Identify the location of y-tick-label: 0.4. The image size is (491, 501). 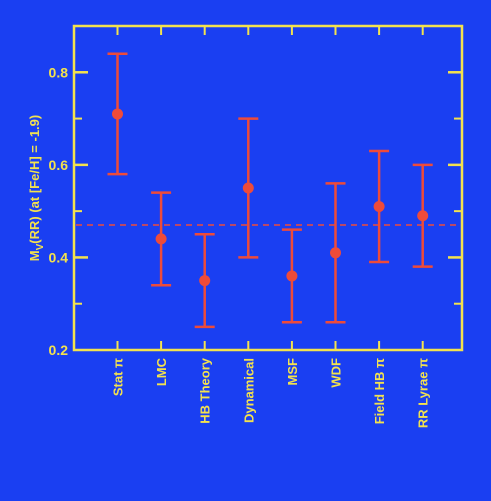
(59, 257).